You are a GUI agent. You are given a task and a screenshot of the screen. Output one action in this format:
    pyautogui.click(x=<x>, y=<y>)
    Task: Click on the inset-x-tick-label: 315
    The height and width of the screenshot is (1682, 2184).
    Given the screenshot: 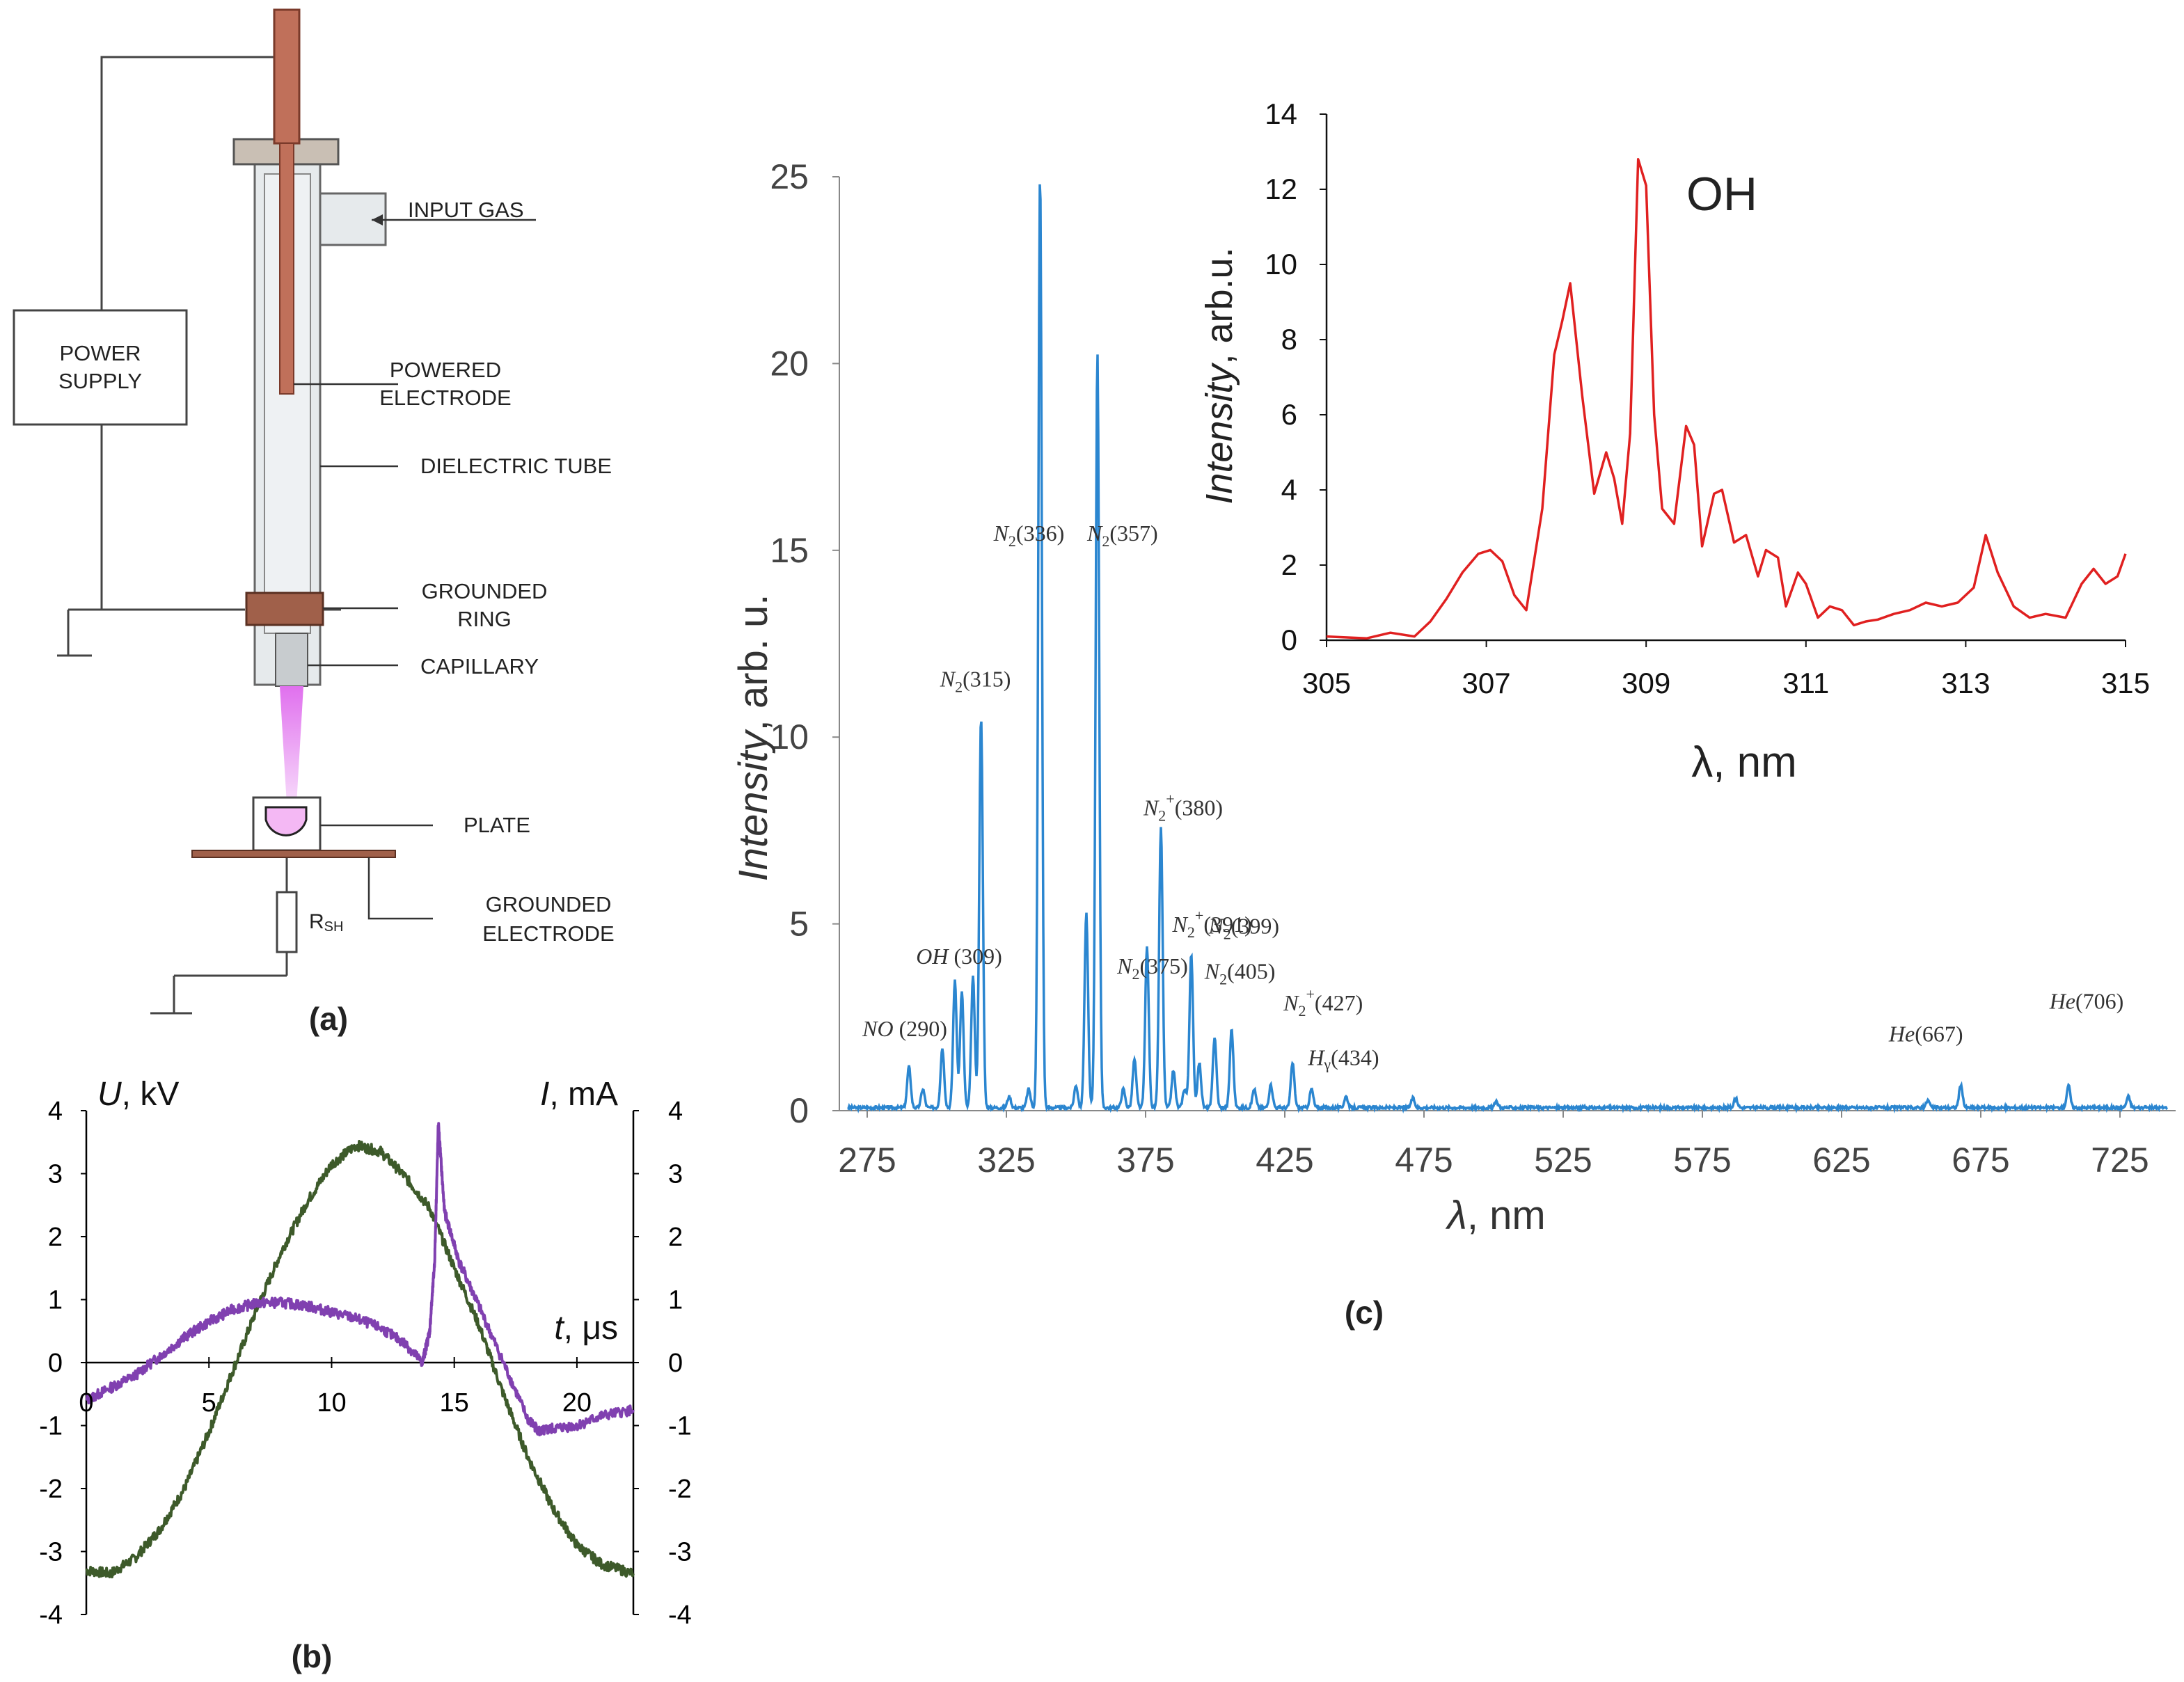 What is the action you would take?
    pyautogui.click(x=2125, y=683)
    